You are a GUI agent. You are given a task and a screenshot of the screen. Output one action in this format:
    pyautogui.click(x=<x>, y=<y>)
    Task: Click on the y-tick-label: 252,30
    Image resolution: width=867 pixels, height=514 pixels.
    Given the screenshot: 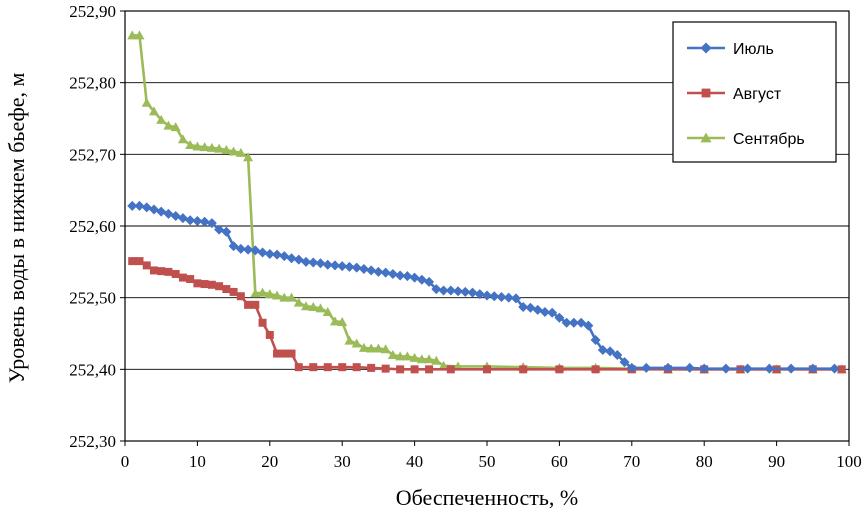 What is the action you would take?
    pyautogui.click(x=92, y=441)
    